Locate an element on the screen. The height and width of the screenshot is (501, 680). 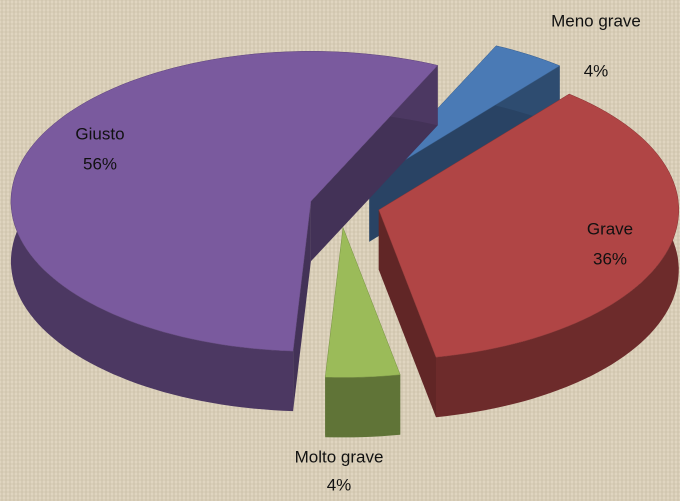
slice-value-label: 36% is located at coordinates (610, 258).